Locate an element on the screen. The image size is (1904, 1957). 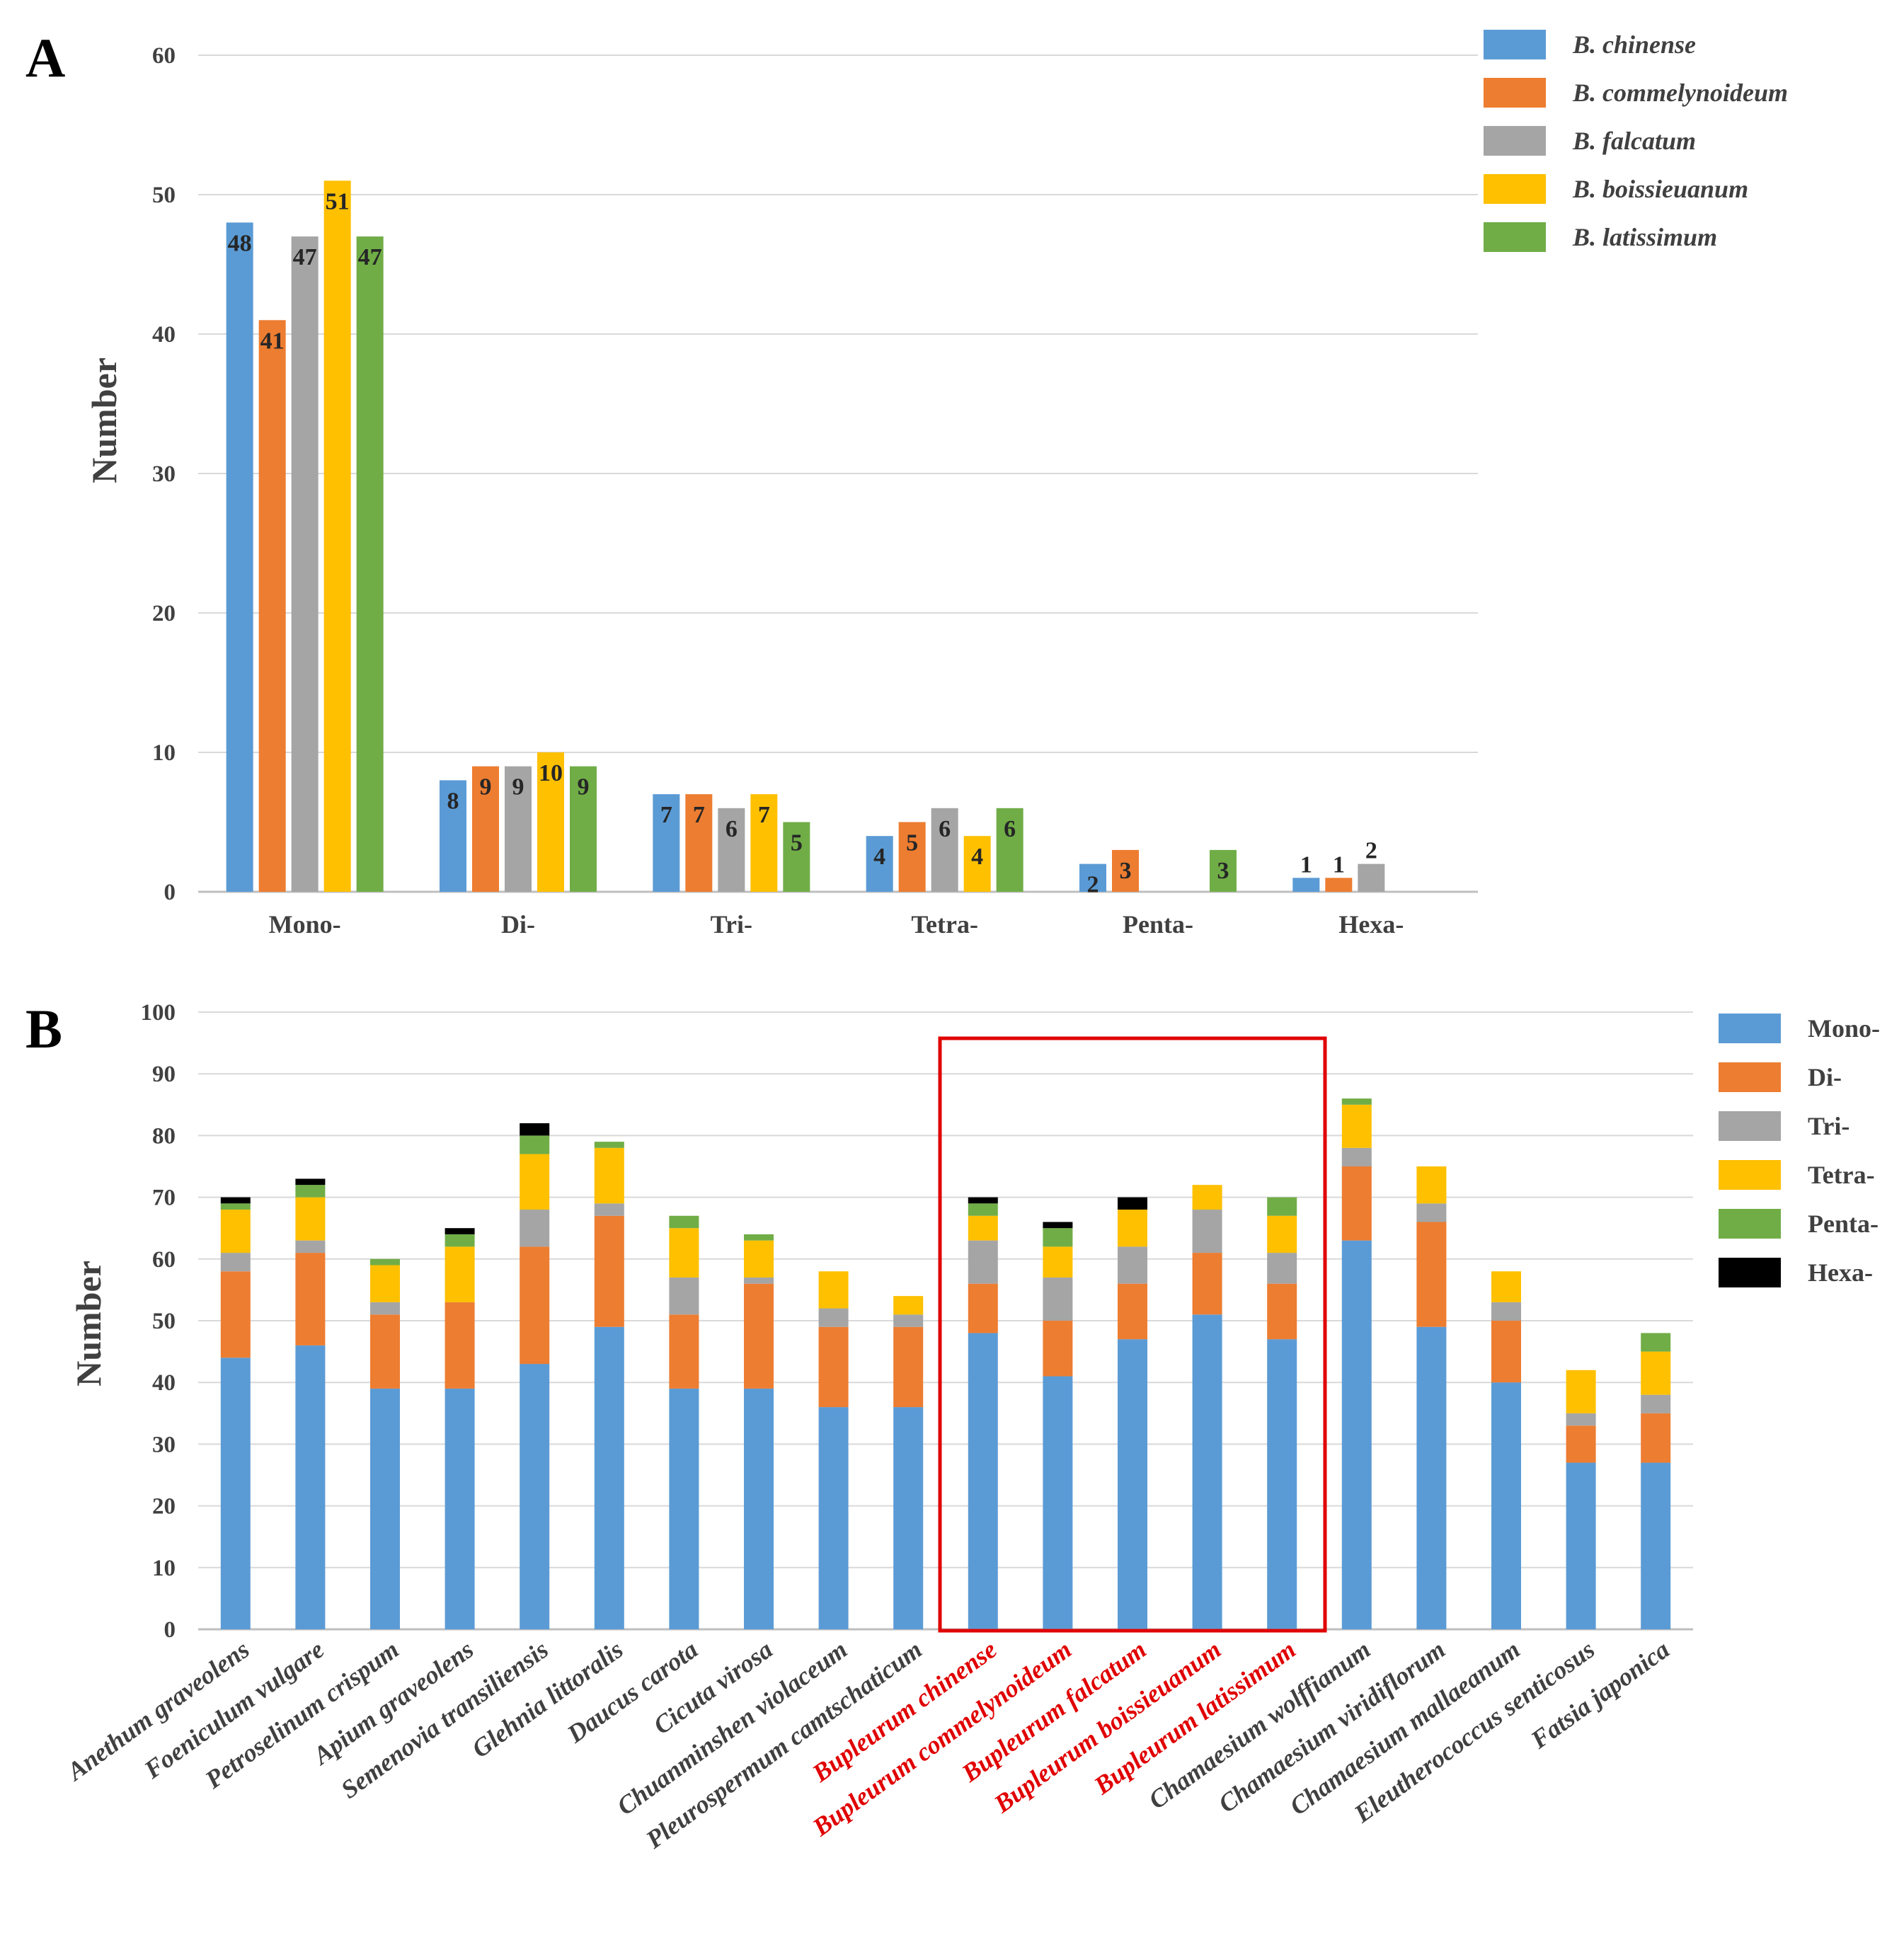
panel-a-data-label: 5 is located at coordinates (912, 843).